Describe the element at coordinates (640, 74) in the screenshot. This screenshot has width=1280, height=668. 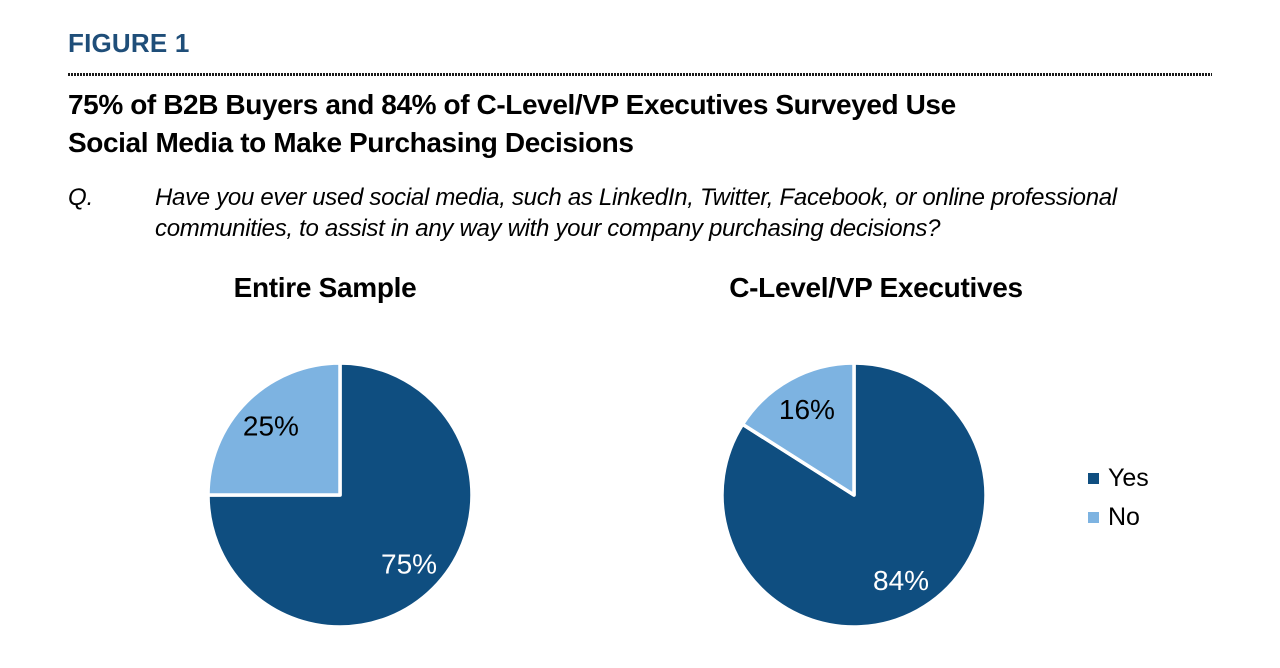
I see `dotted-separator` at that location.